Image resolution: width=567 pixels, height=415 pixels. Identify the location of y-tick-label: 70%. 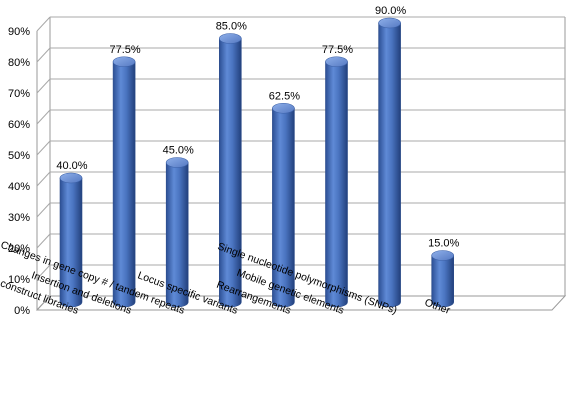
(19, 94).